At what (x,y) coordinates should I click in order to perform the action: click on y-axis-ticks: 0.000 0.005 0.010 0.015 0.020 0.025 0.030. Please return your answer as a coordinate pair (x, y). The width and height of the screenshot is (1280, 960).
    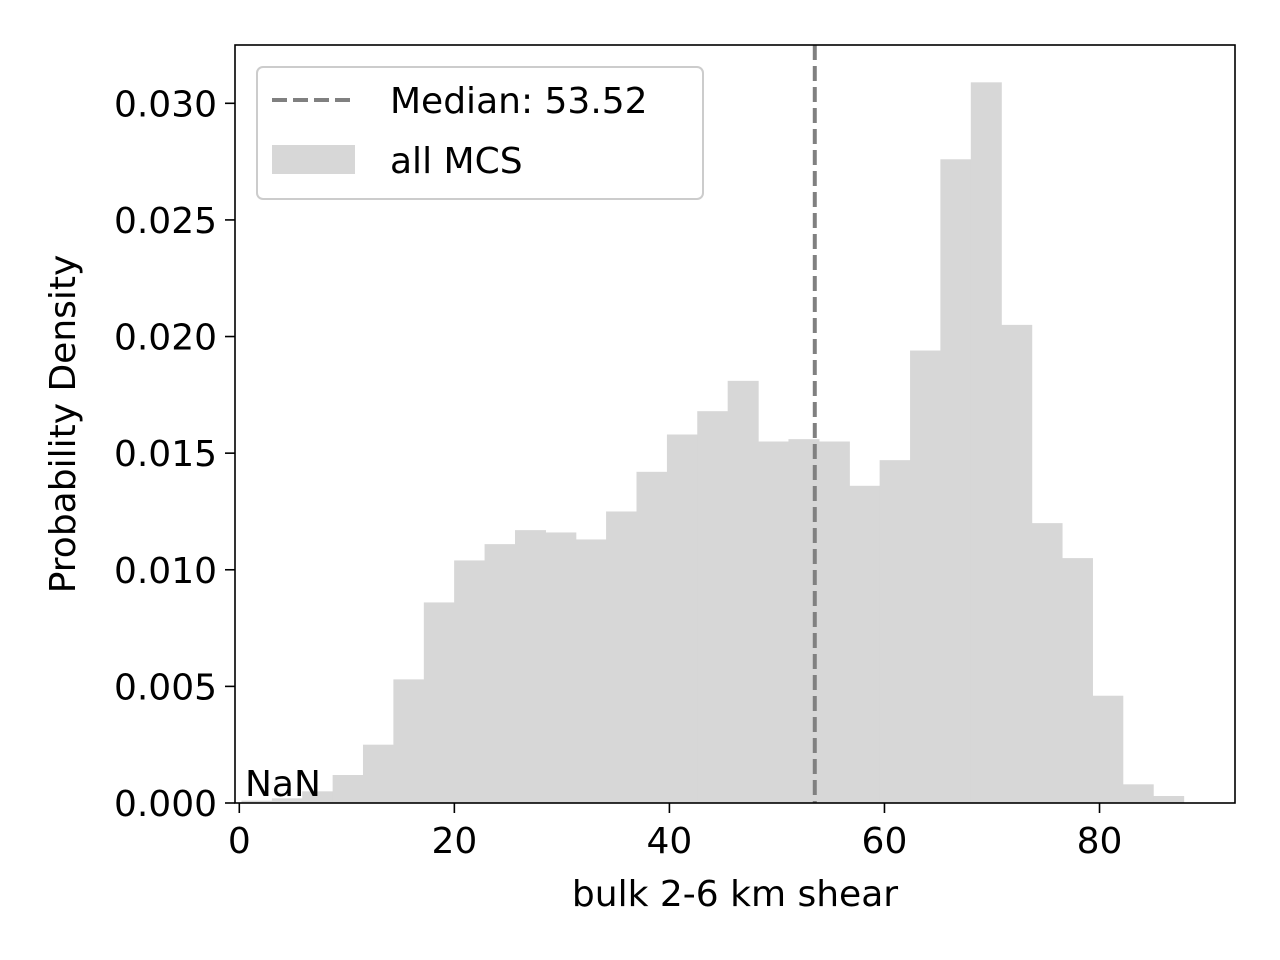
    Looking at the image, I should click on (174, 454).